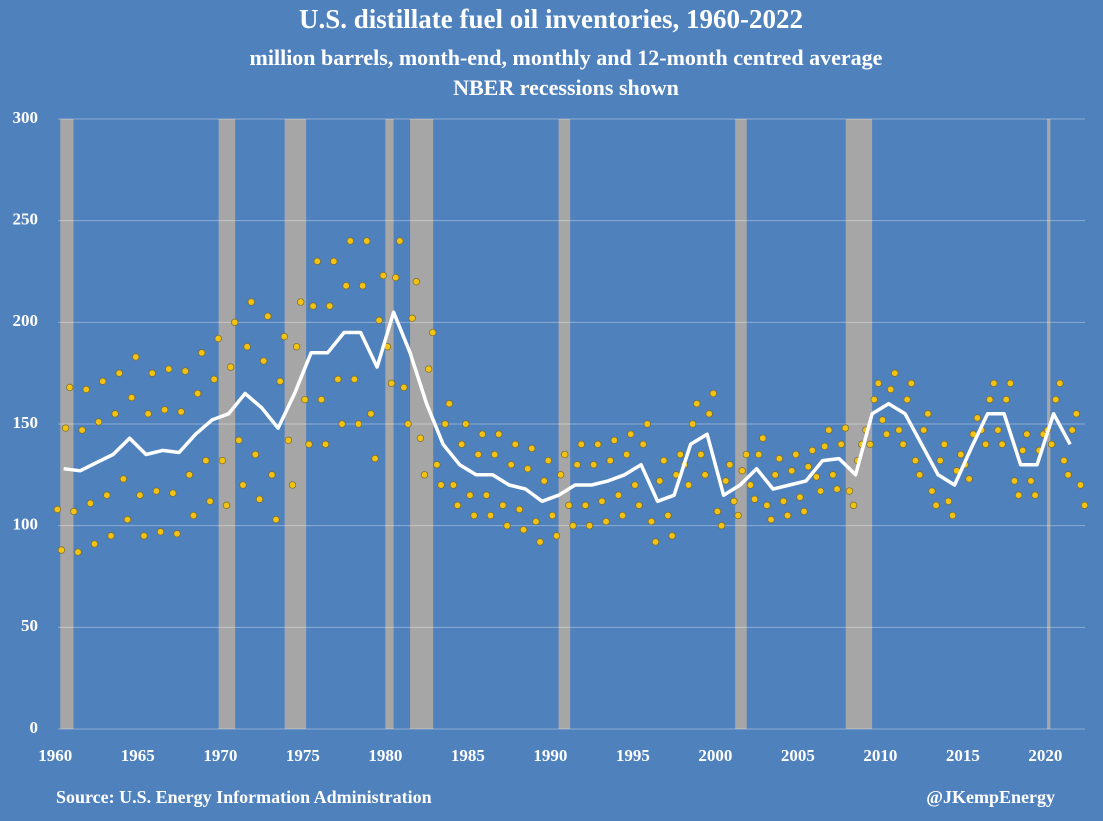 This screenshot has height=821, width=1103. I want to click on x-tick-label: 1980, so click(385, 755).